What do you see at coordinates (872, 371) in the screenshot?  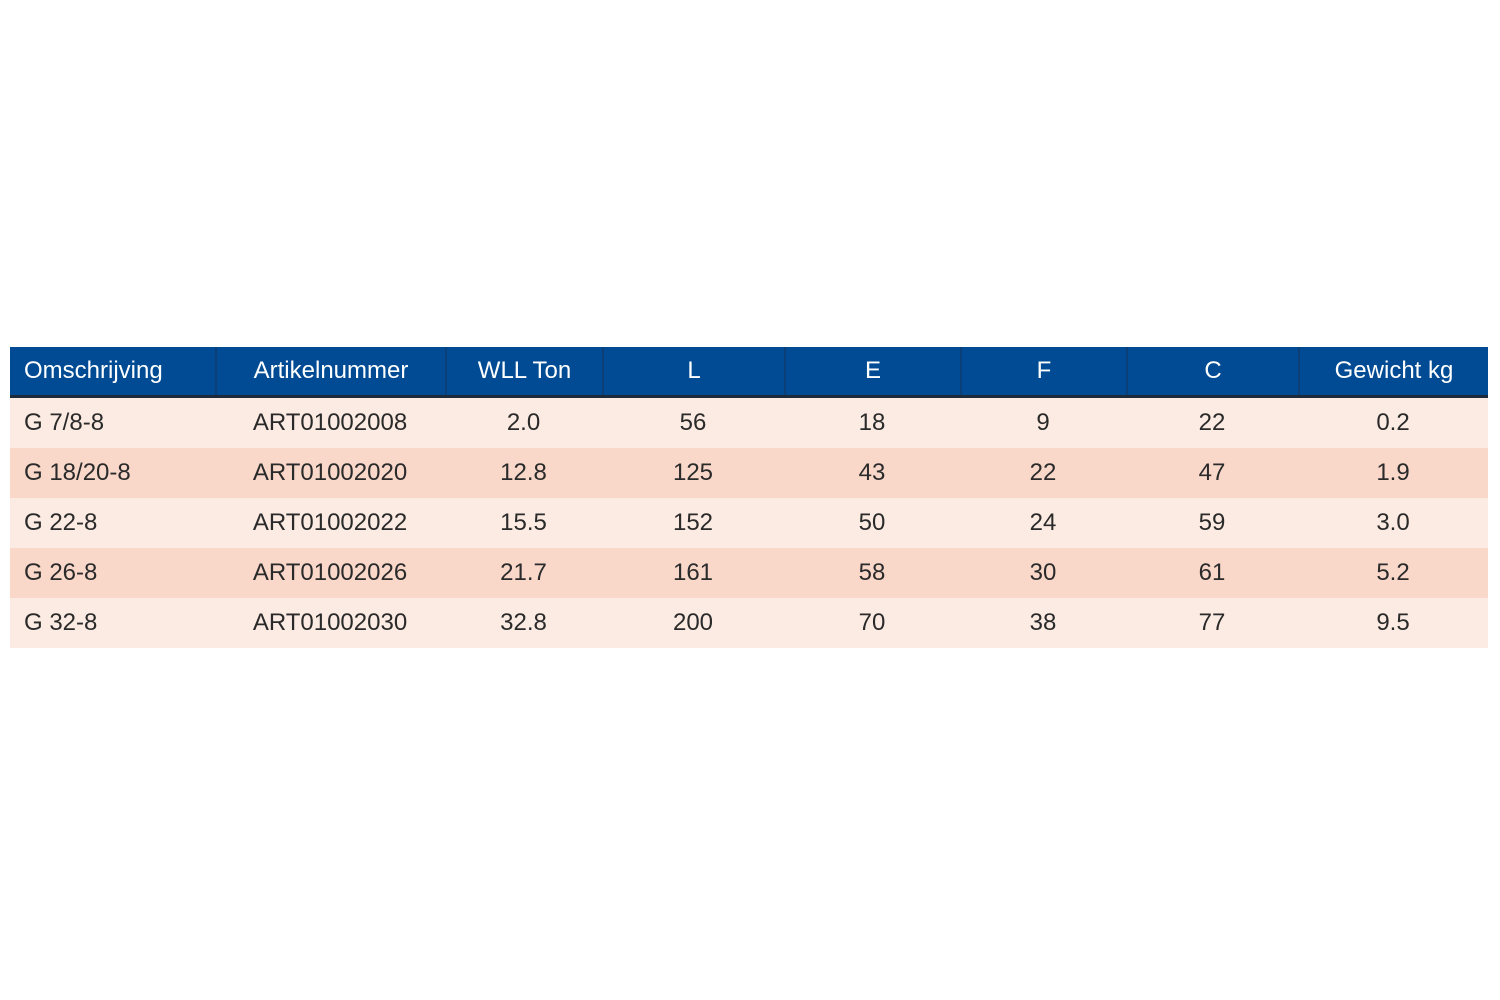 I see `header-e: E` at bounding box center [872, 371].